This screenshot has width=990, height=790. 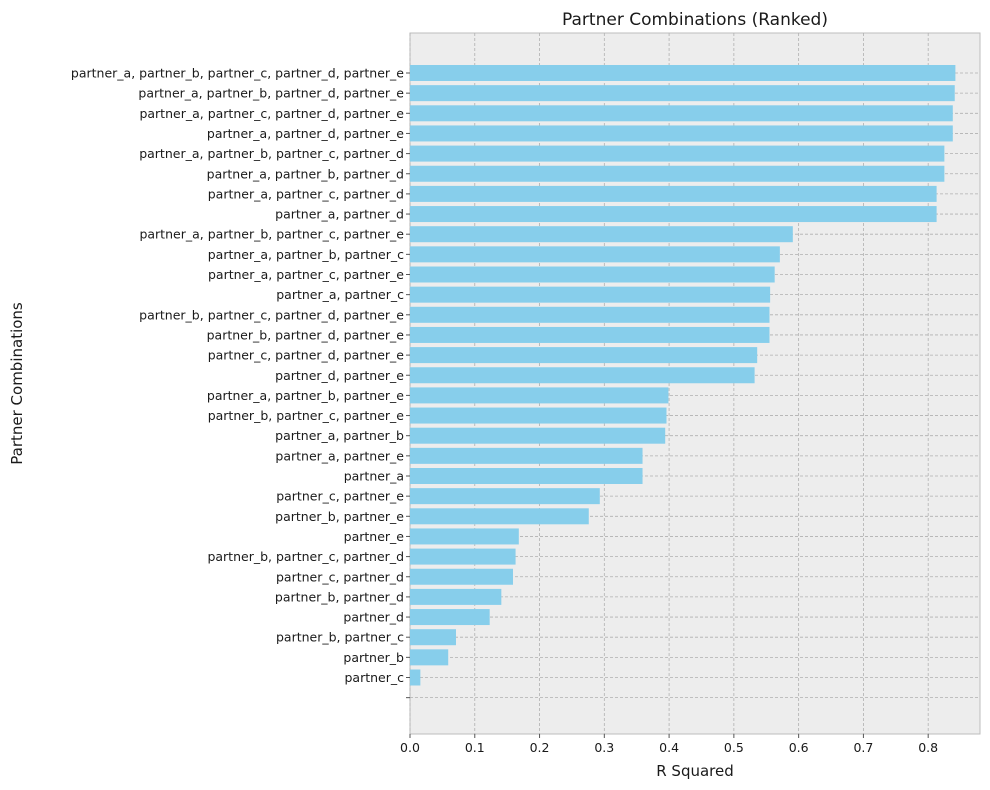 What do you see at coordinates (340, 496) in the screenshot?
I see `y-tick-label: partner_c, partner_e` at bounding box center [340, 496].